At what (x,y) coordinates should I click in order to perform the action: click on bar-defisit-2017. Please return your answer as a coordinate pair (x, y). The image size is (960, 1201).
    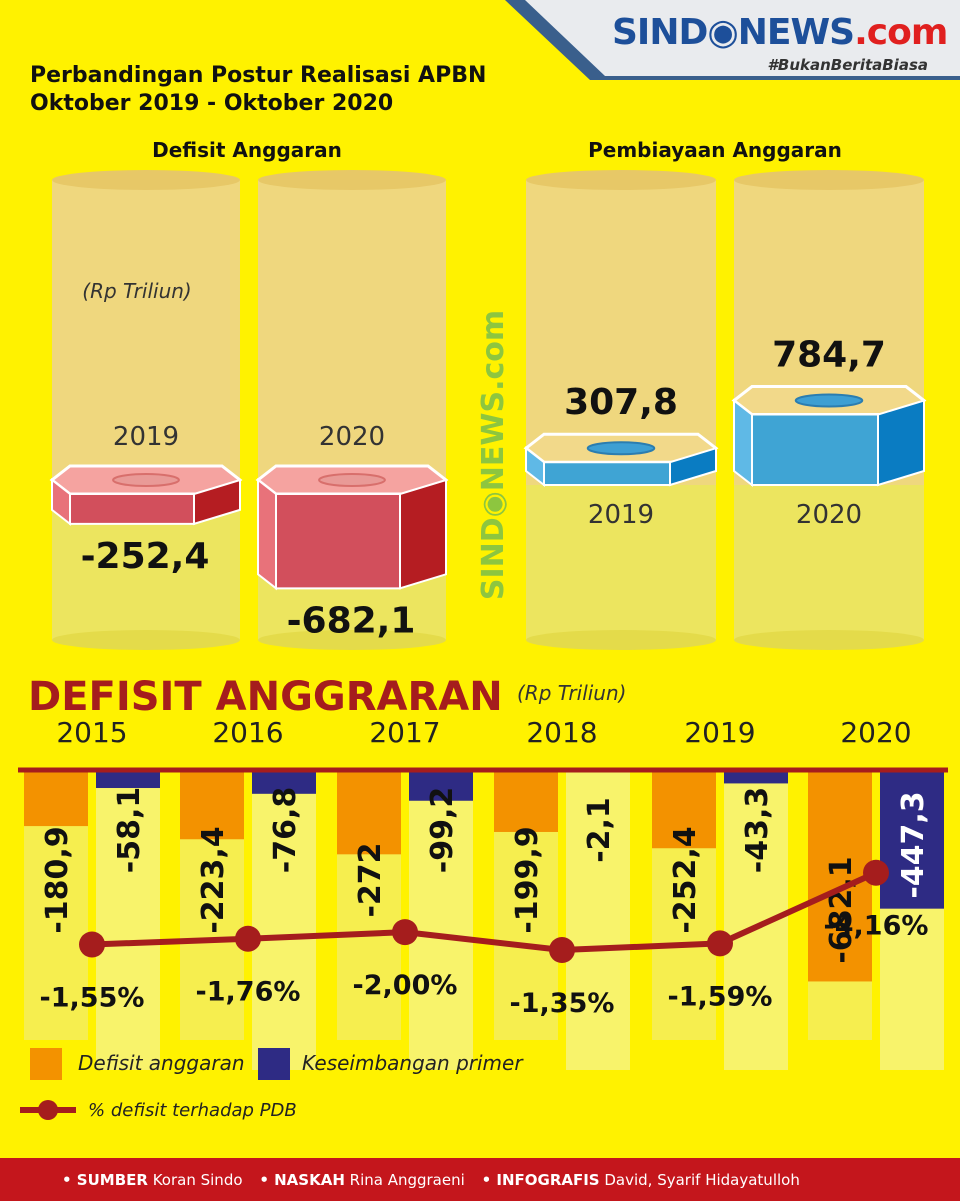
    Looking at the image, I should click on (369, 812).